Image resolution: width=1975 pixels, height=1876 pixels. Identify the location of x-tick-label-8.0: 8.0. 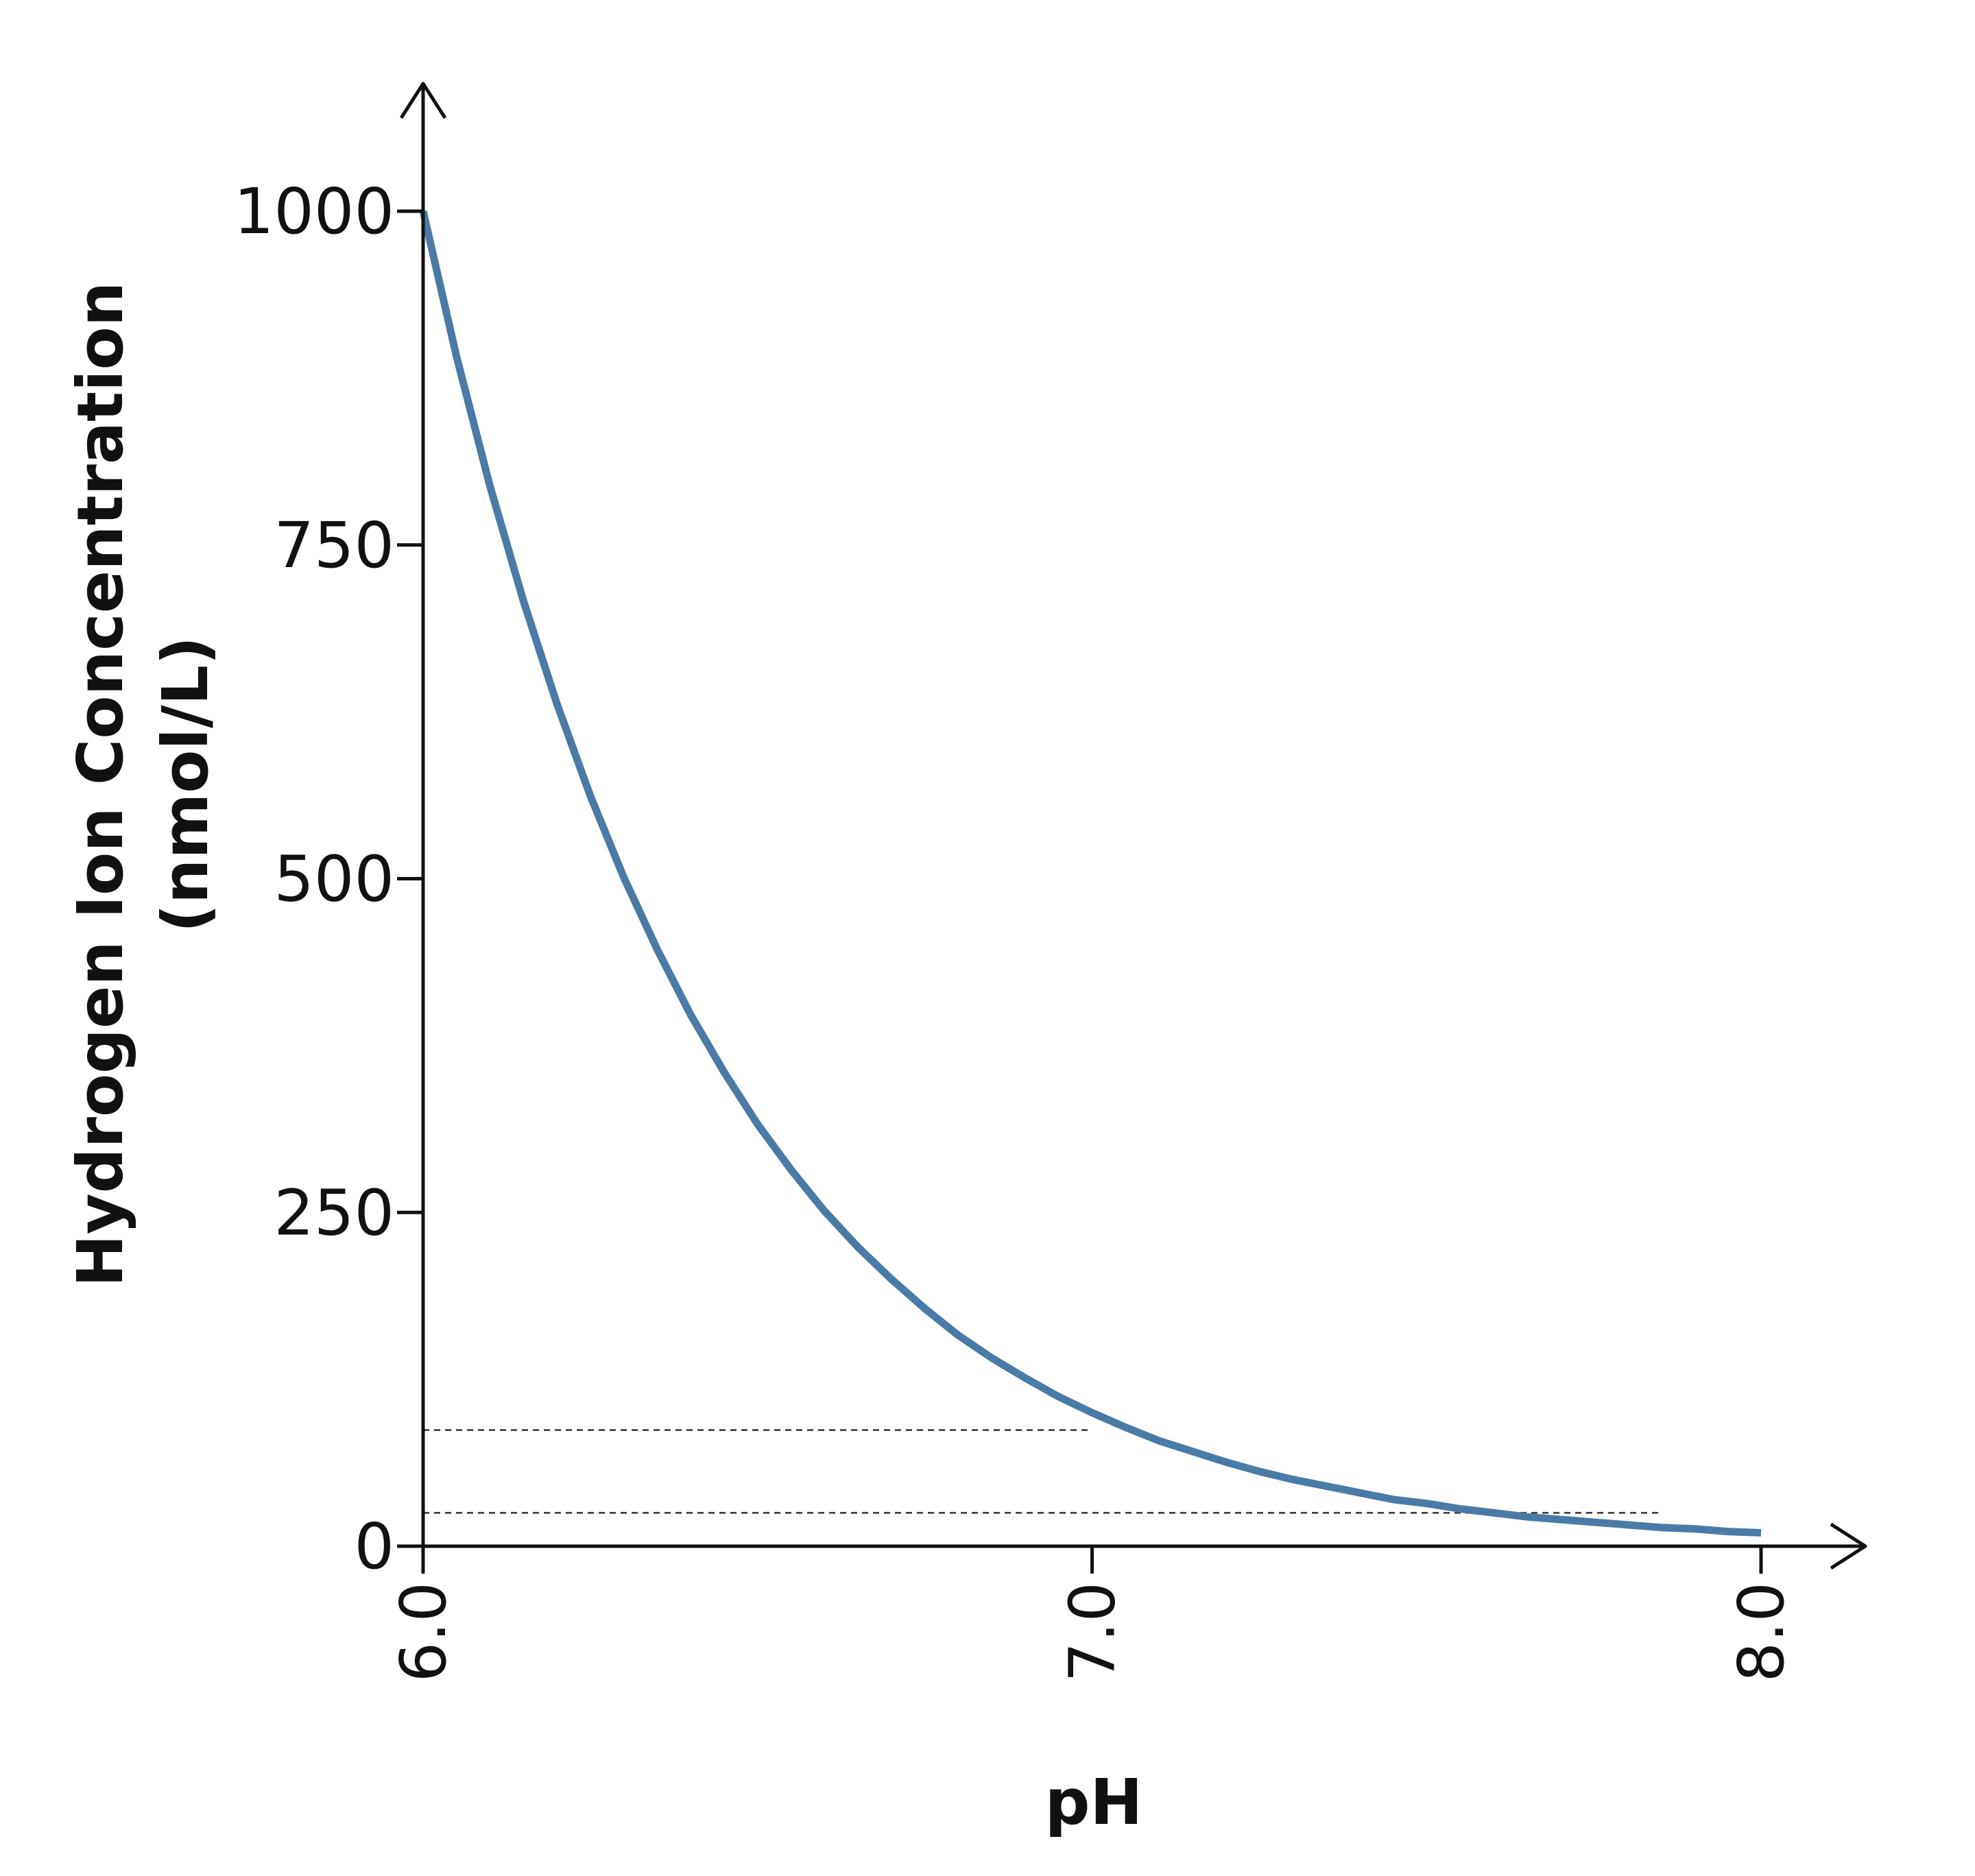
(1761, 1632).